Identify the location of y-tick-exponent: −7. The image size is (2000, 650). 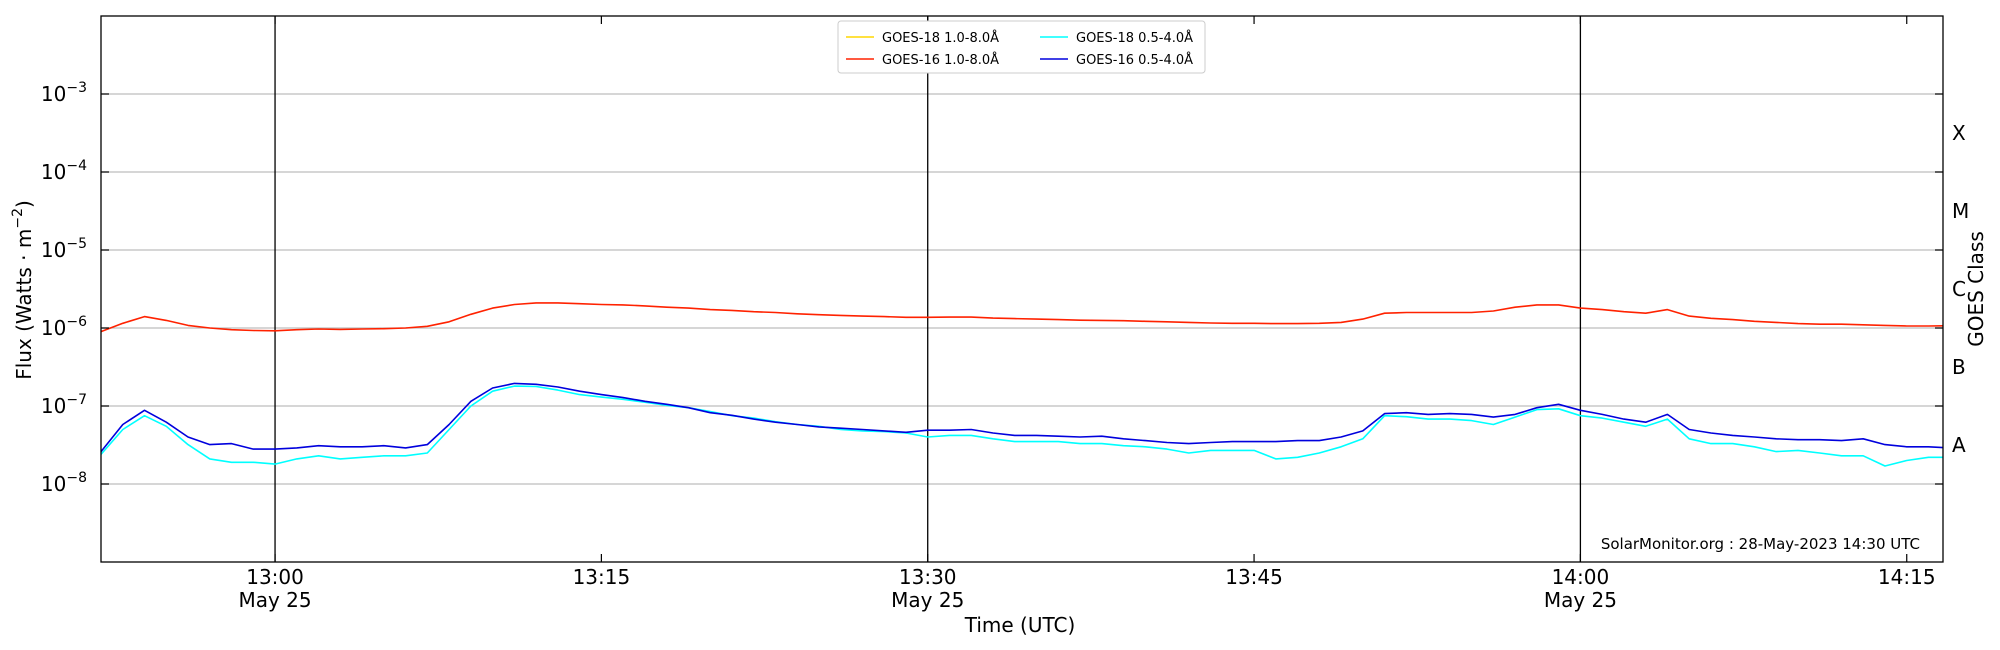
(76, 400).